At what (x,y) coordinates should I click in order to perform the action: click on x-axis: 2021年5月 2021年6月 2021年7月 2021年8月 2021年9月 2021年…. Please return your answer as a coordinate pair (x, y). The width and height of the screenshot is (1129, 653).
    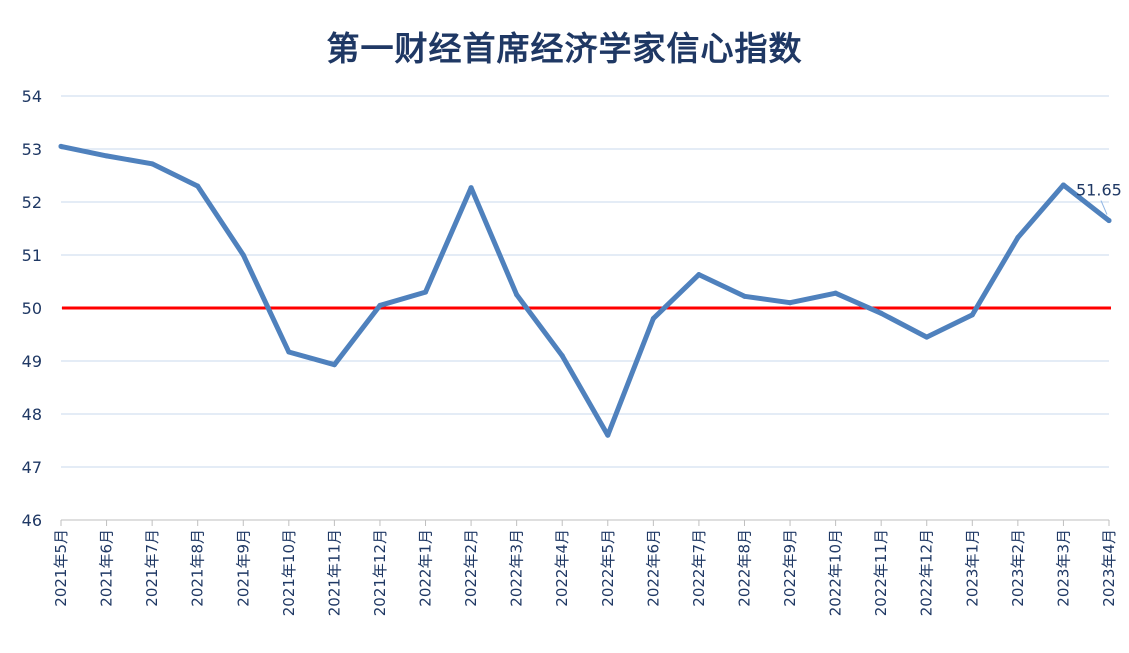
    Looking at the image, I should click on (585, 567).